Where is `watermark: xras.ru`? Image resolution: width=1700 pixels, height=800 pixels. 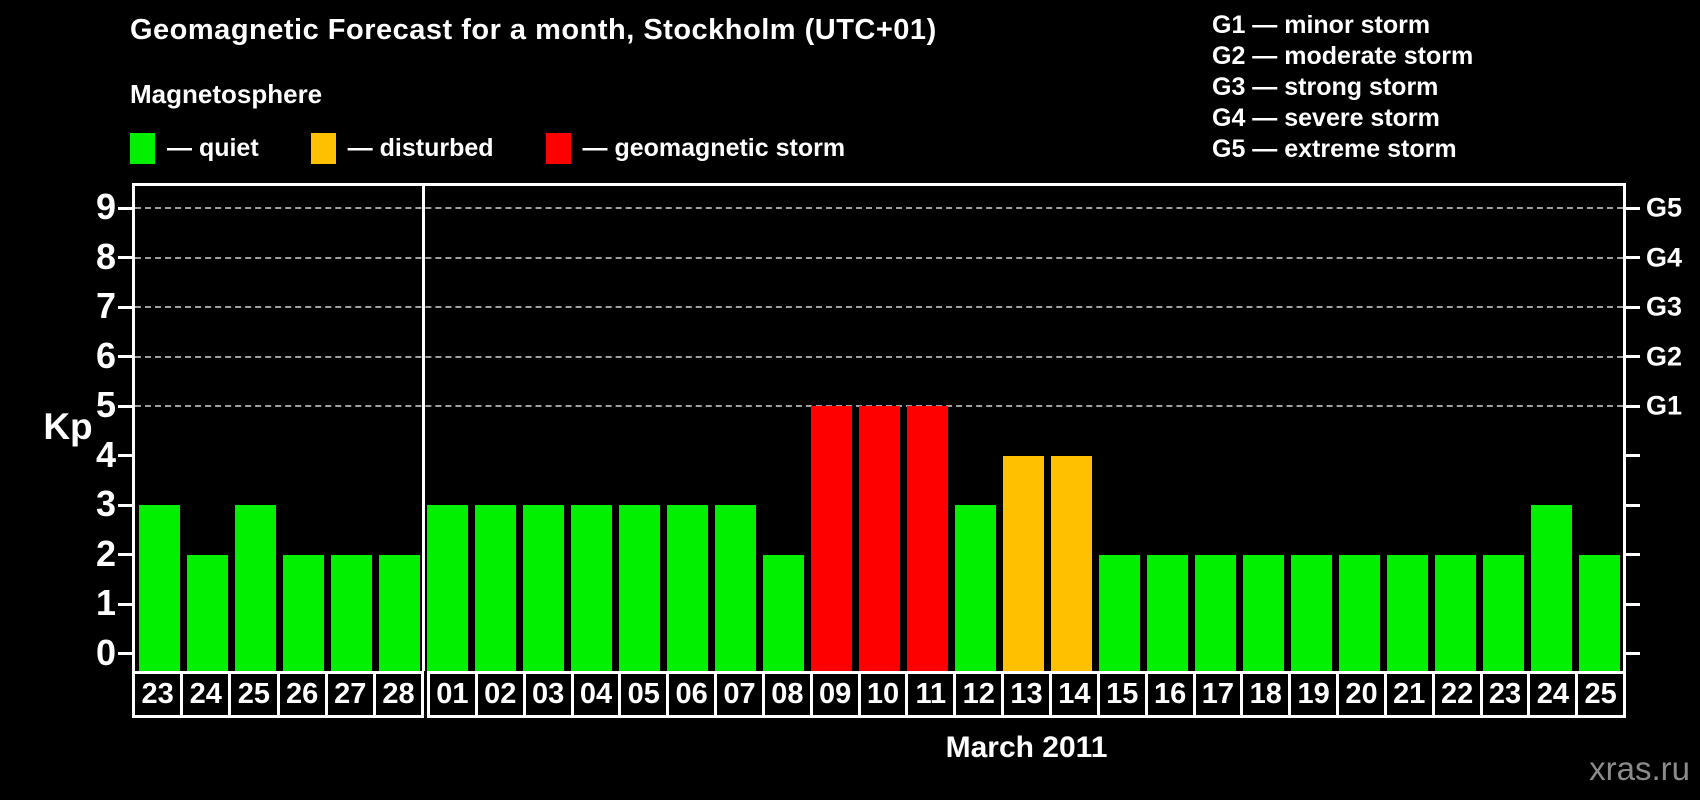 watermark: xras.ru is located at coordinates (1639, 768).